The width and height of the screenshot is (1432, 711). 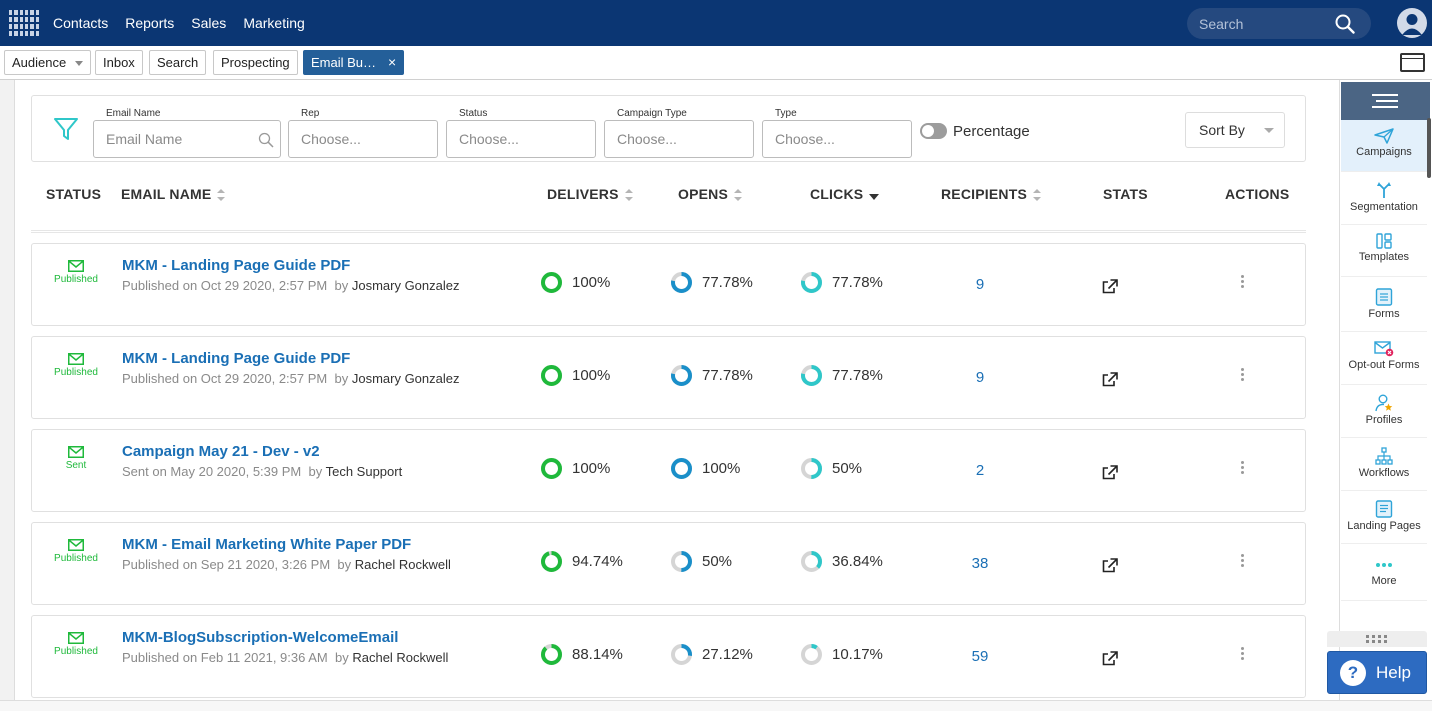 I want to click on drag-handle, so click(x=1377, y=639).